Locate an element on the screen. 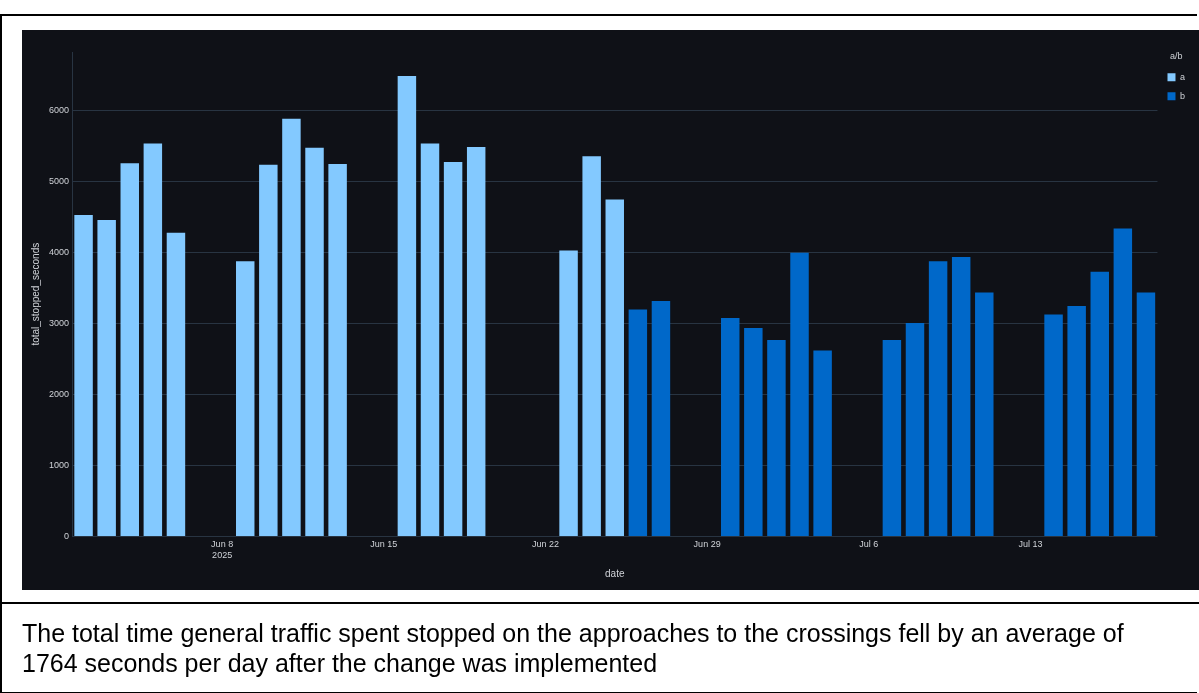 This screenshot has height=693, width=1199. x-axis-title: date is located at coordinates (615, 573).